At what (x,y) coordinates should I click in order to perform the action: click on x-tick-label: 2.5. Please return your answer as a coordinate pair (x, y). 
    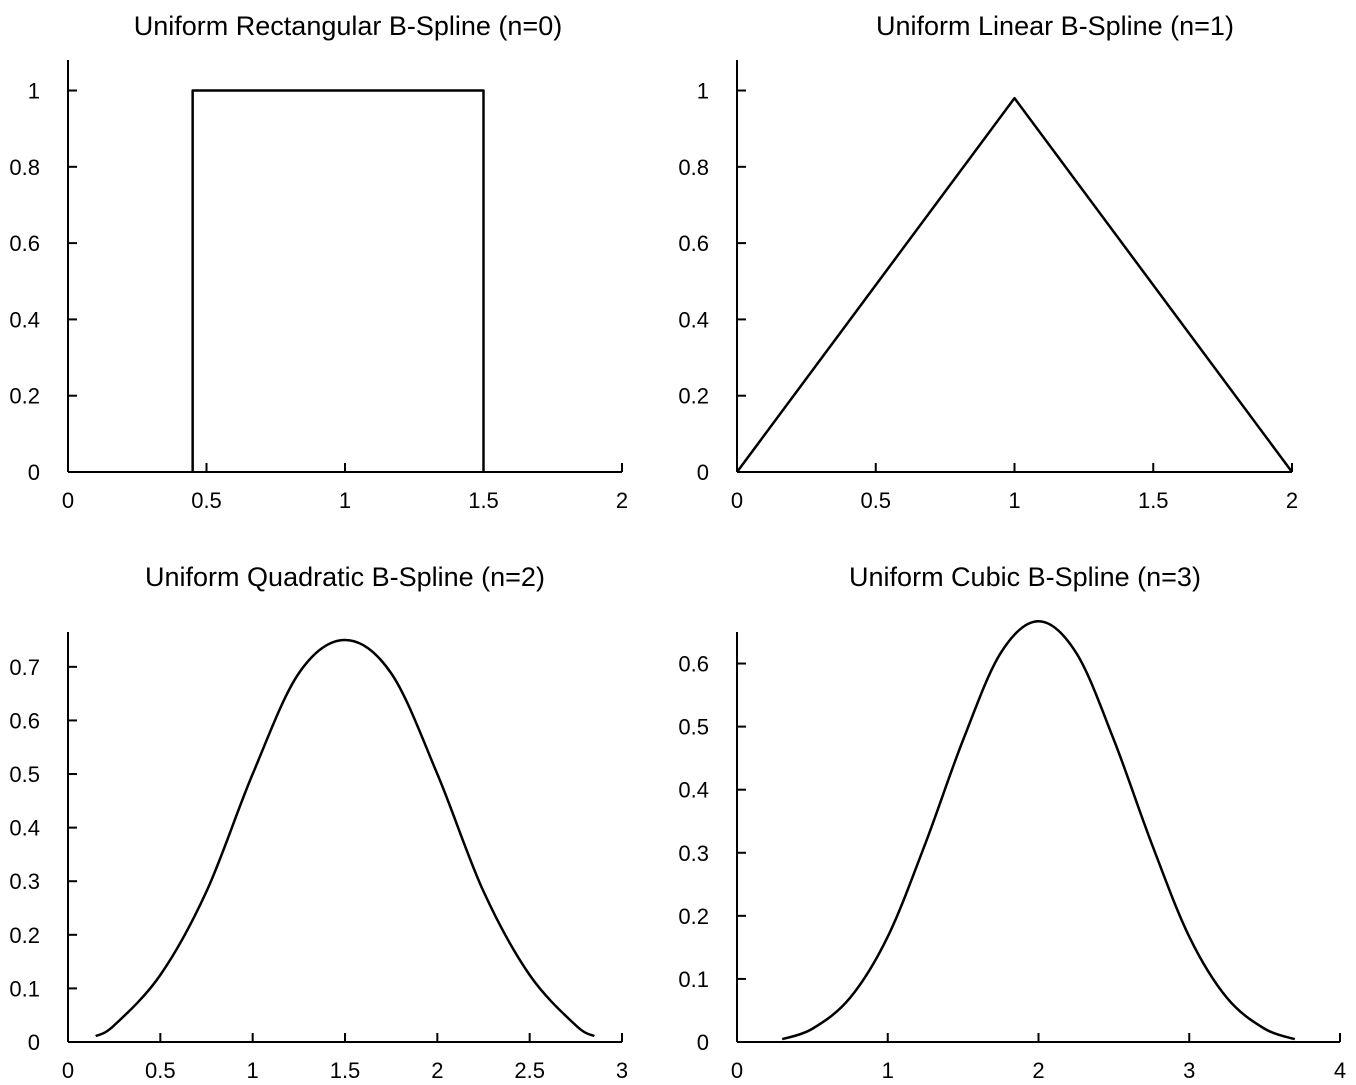
    Looking at the image, I should click on (529, 1070).